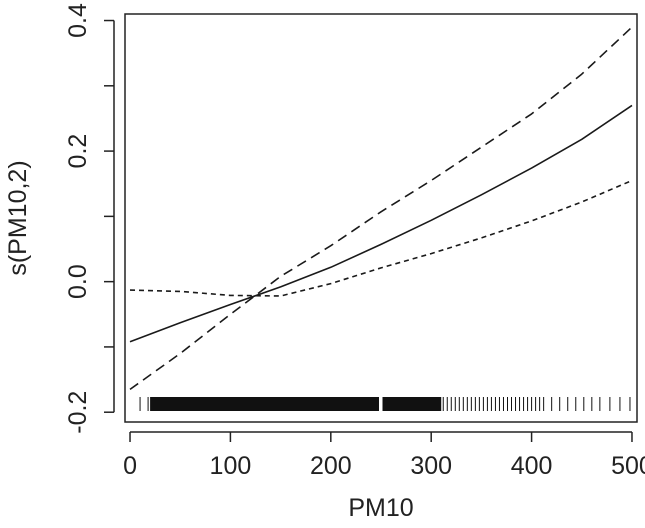  I want to click on x-tick-label: 0, so click(130, 466).